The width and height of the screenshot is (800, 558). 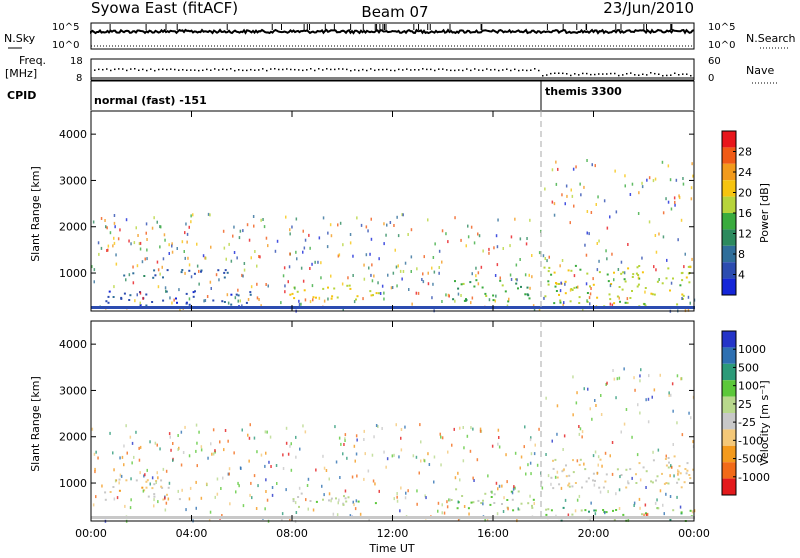 I want to click on nsky-tick-top: 10^5, so click(x=65, y=27).